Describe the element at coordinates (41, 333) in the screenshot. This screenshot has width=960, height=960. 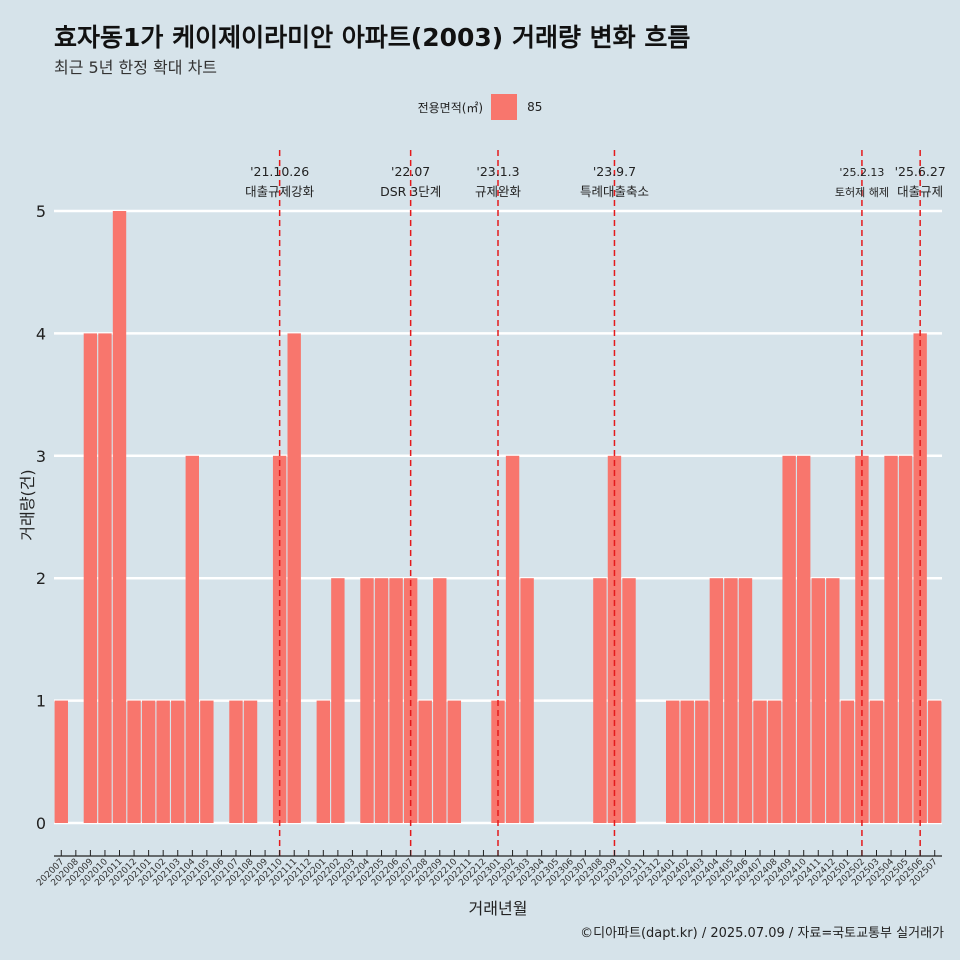
I see `y-tick-label: 4` at that location.